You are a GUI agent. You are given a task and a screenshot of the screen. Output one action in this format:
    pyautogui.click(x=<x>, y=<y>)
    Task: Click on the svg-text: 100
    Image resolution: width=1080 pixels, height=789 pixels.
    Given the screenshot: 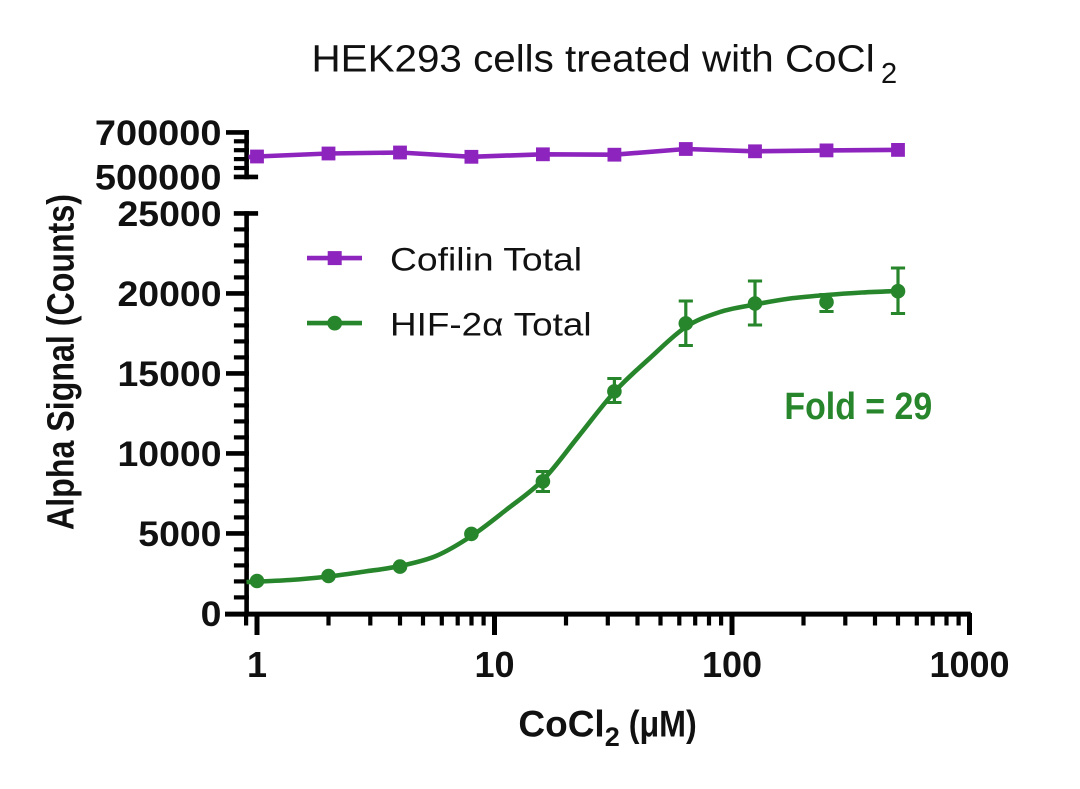 What is the action you would take?
    pyautogui.click(x=732, y=664)
    